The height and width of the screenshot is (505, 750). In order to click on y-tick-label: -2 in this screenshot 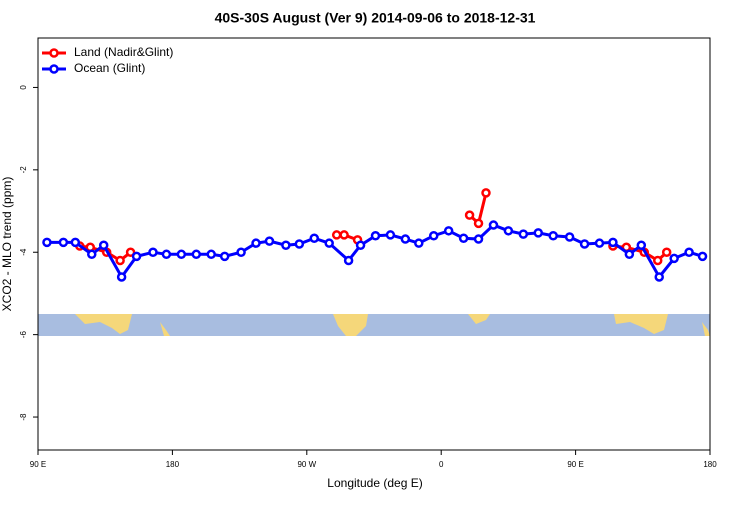, I will do `click(23, 170)`.